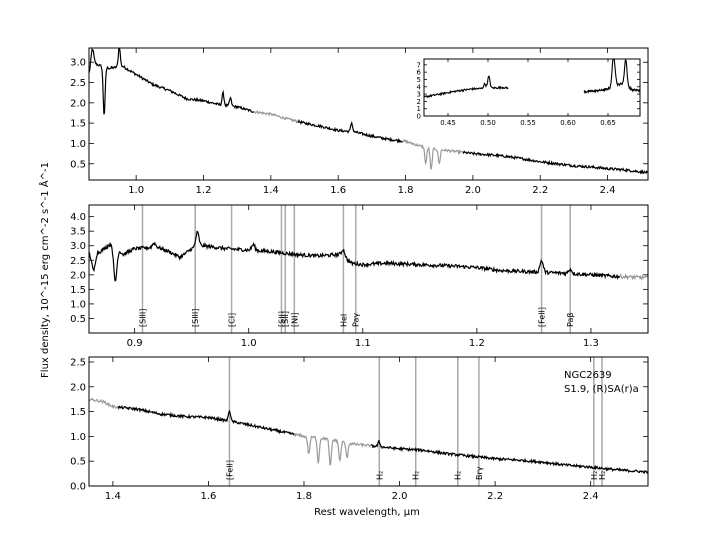 The width and height of the screenshot is (720, 540). Describe the element at coordinates (488, 123) in the screenshot. I see `inset-xtick-label: 0.50` at that location.